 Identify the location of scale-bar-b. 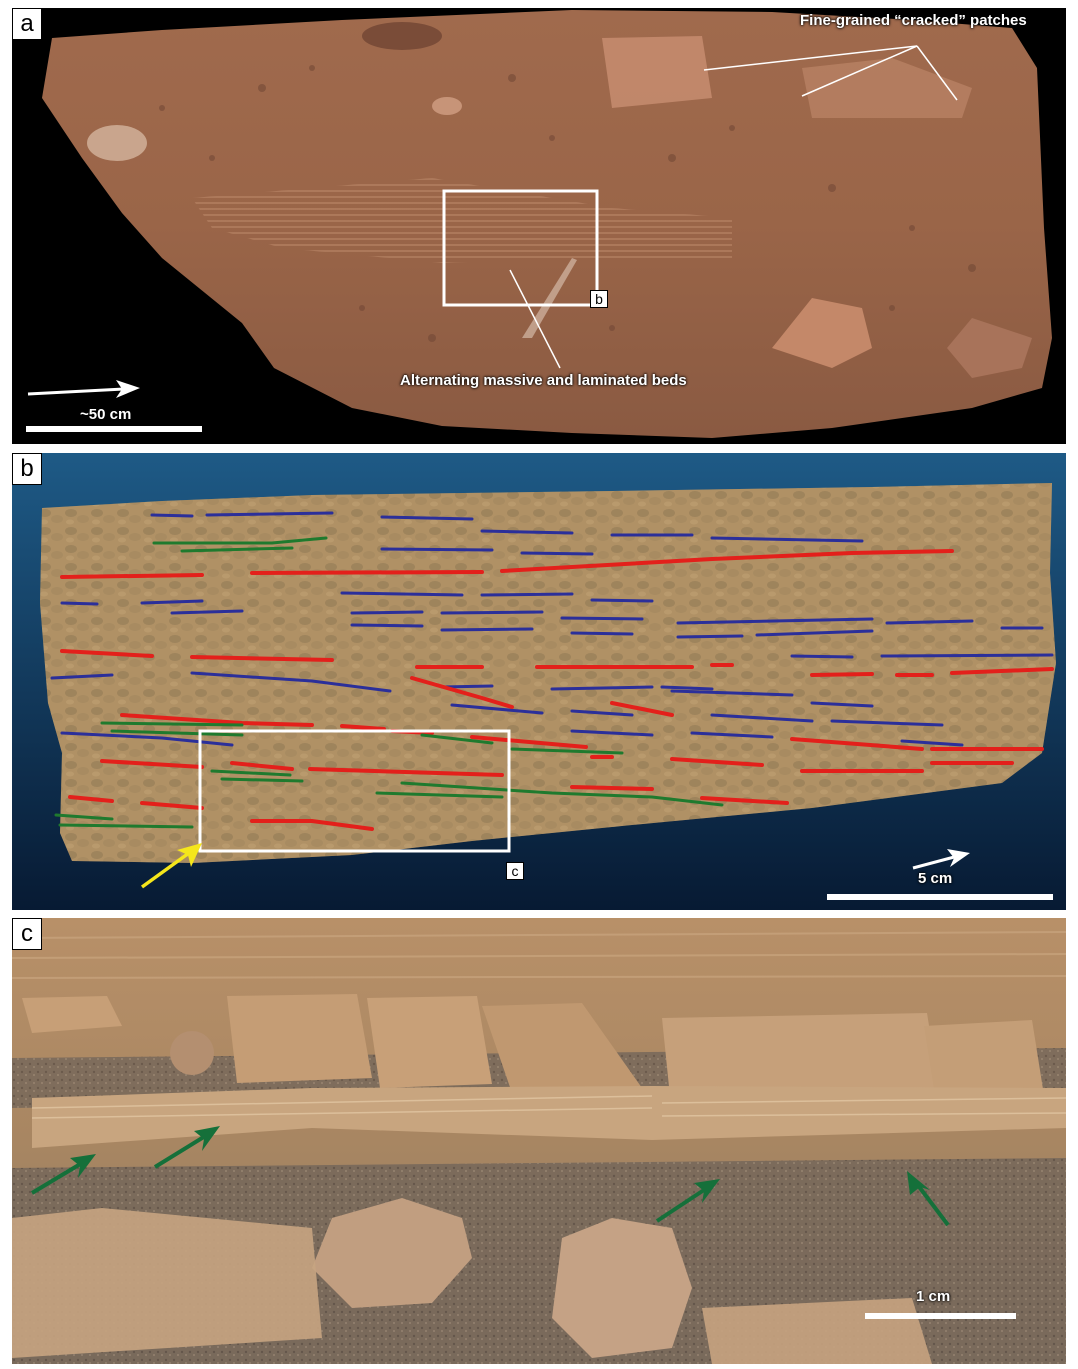
(940, 897).